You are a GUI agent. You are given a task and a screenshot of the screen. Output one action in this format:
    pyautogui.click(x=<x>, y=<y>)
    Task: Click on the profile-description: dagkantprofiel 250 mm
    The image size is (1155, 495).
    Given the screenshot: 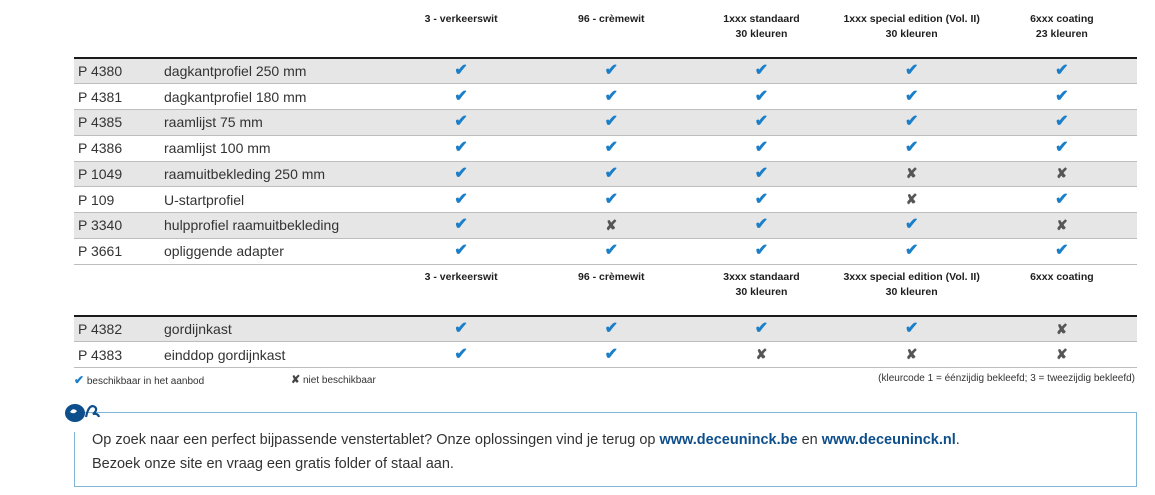 What is the action you would take?
    pyautogui.click(x=275, y=71)
    